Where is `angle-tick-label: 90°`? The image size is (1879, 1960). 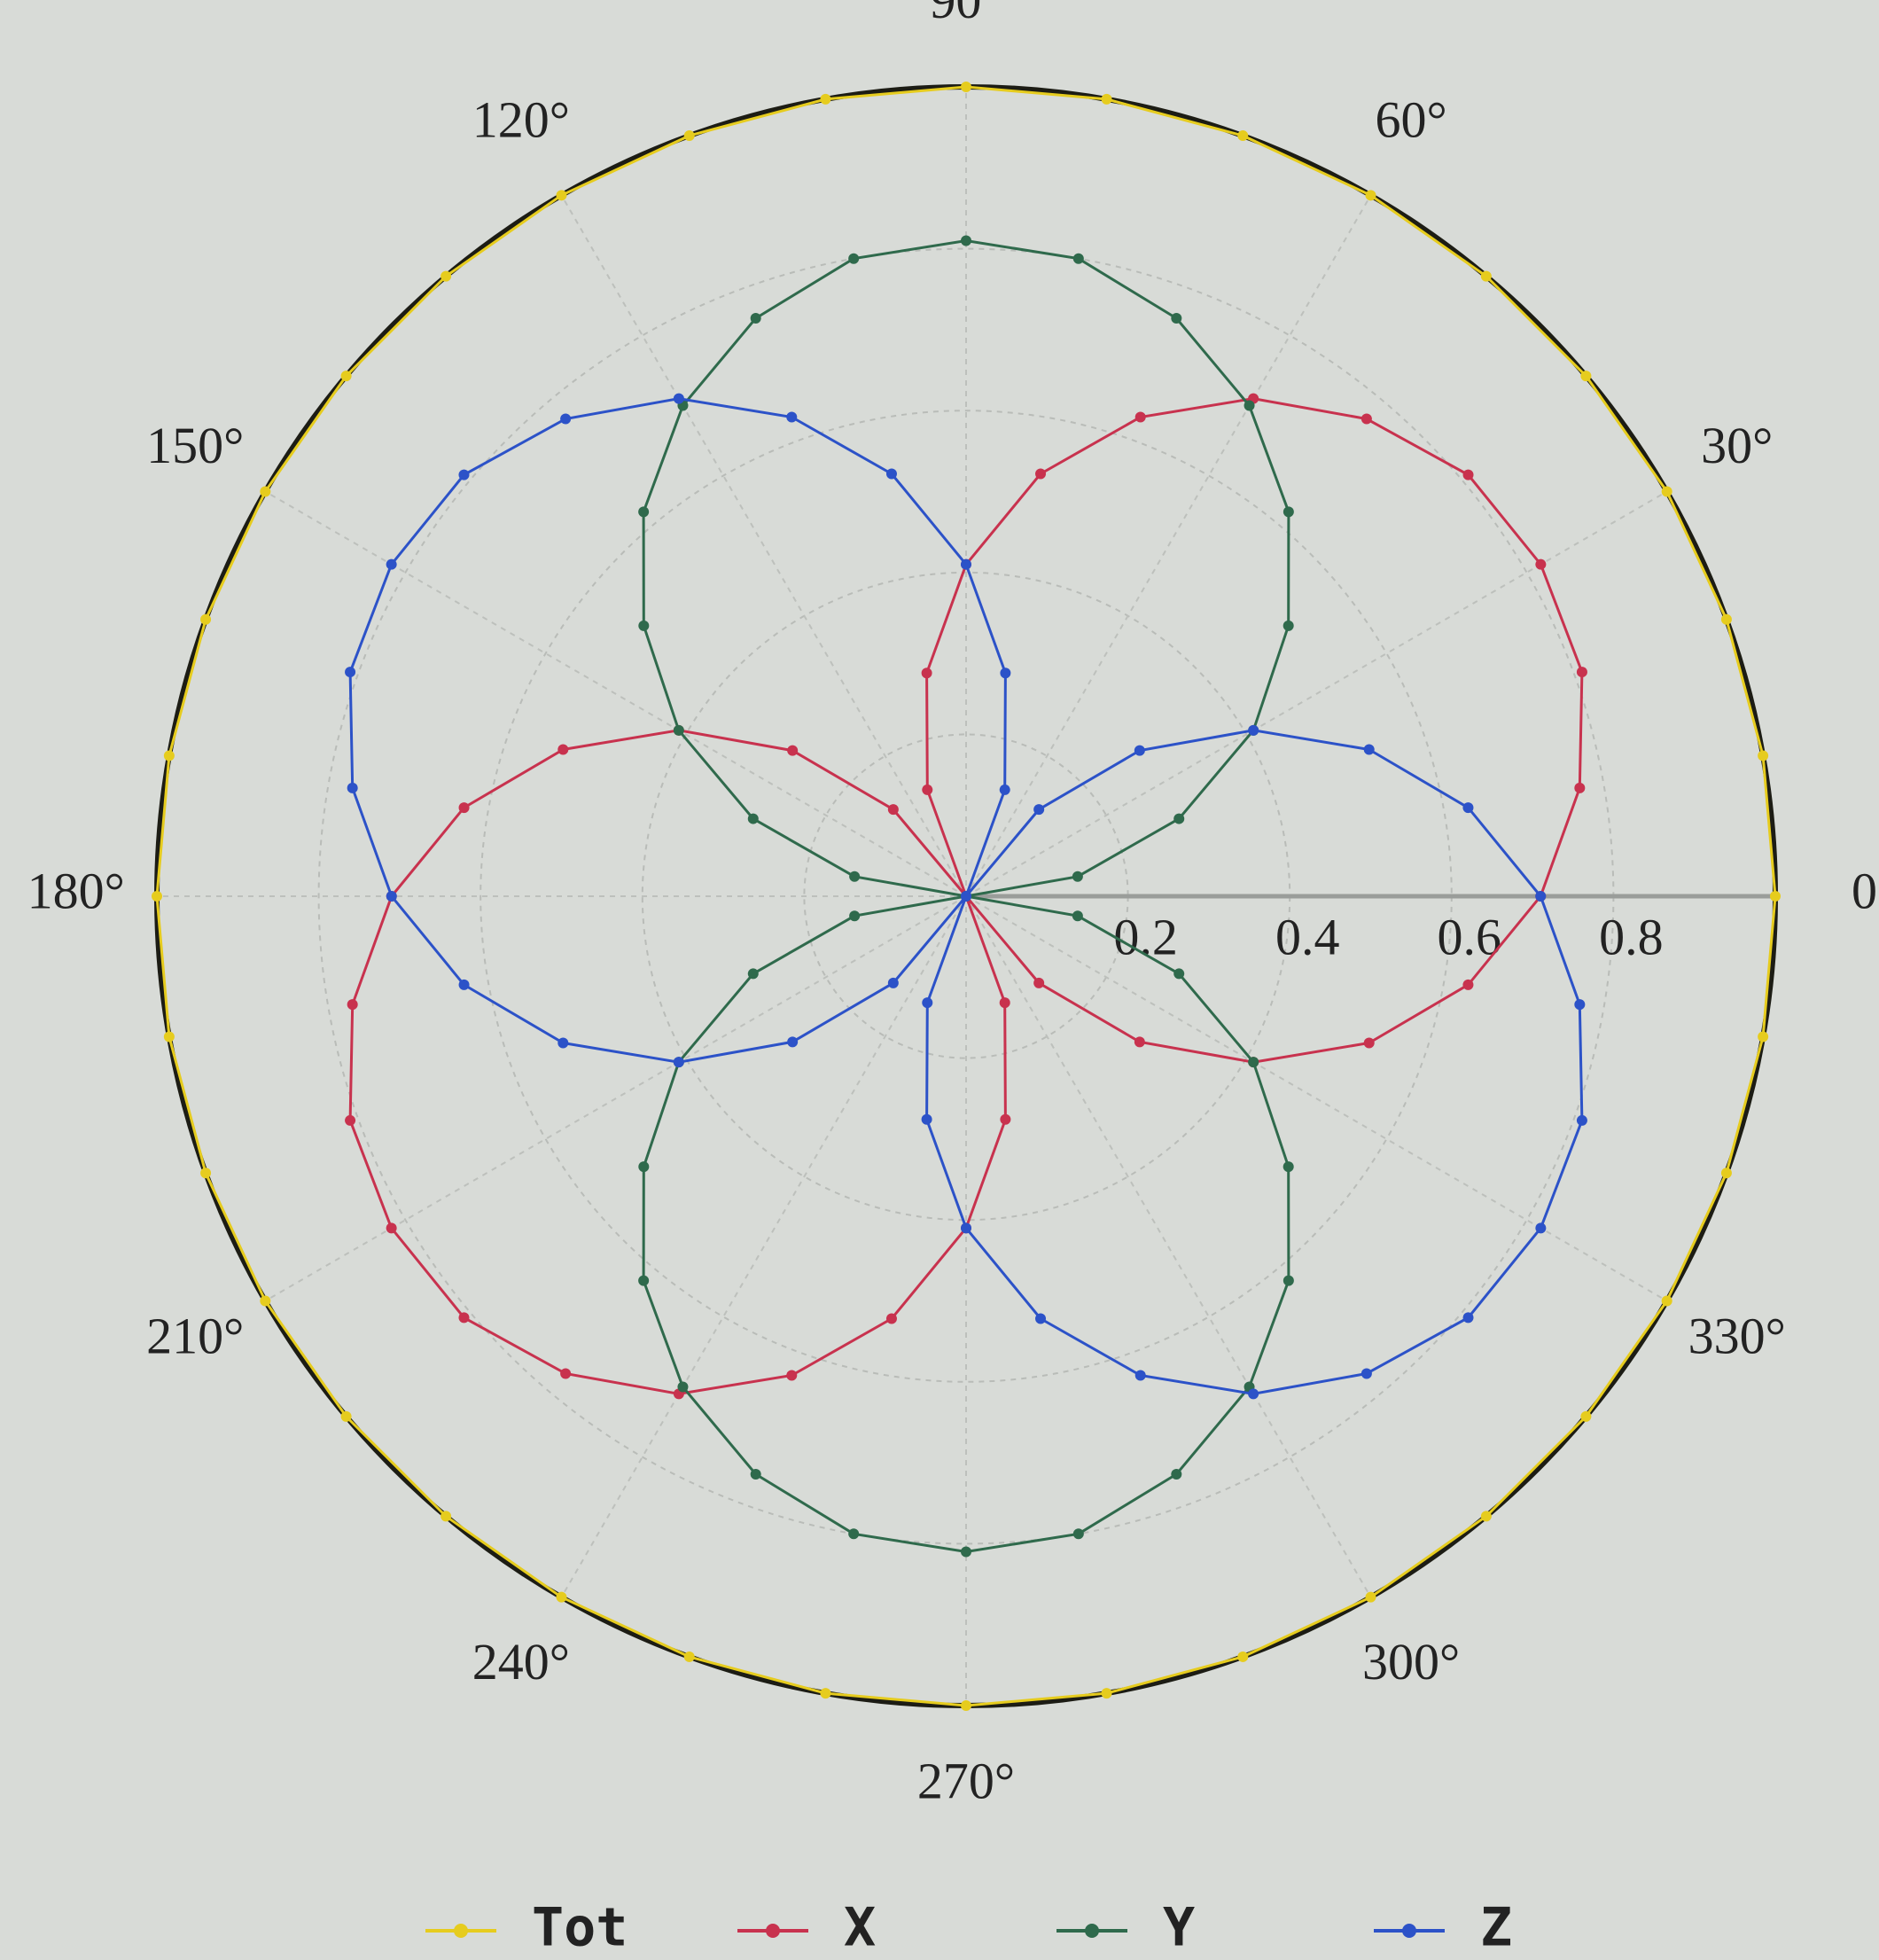
angle-tick-label: 90° is located at coordinates (966, 14).